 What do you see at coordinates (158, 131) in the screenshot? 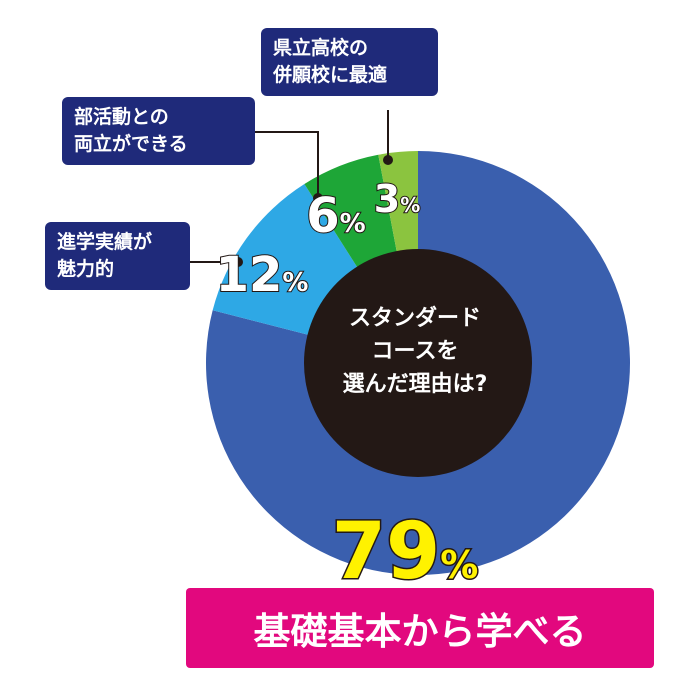
I see `callout-club-activities: 部活動との 両立ができる` at bounding box center [158, 131].